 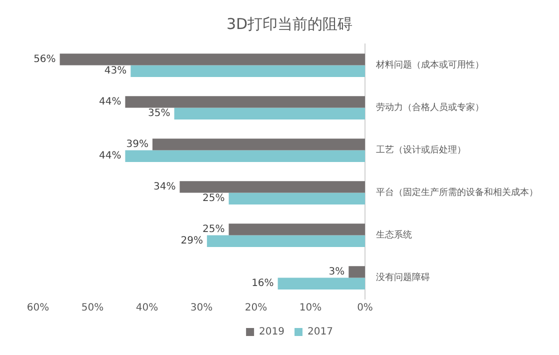 I want to click on data-label: 35%, so click(x=159, y=114).